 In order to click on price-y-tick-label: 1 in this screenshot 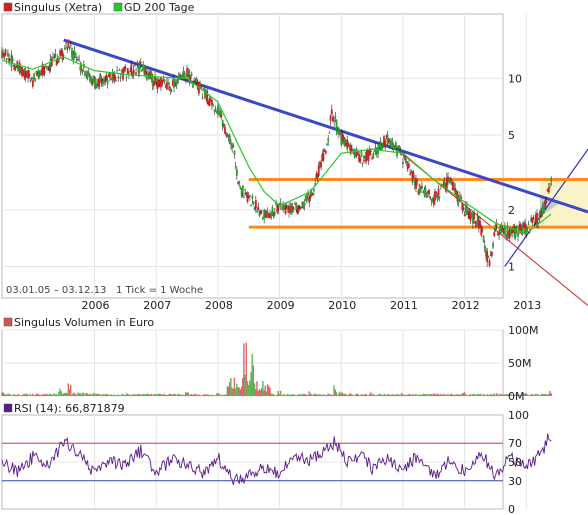, I will do `click(511, 266)`.